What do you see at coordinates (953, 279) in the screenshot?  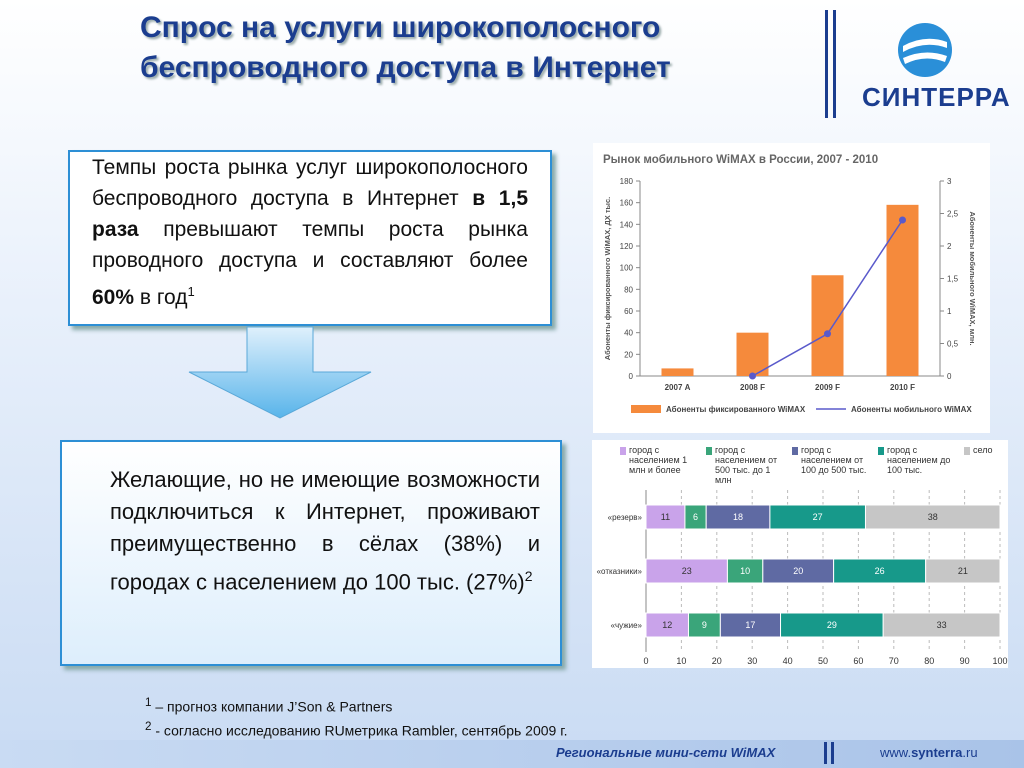 I see `y2-tick-label: 1,5` at bounding box center [953, 279].